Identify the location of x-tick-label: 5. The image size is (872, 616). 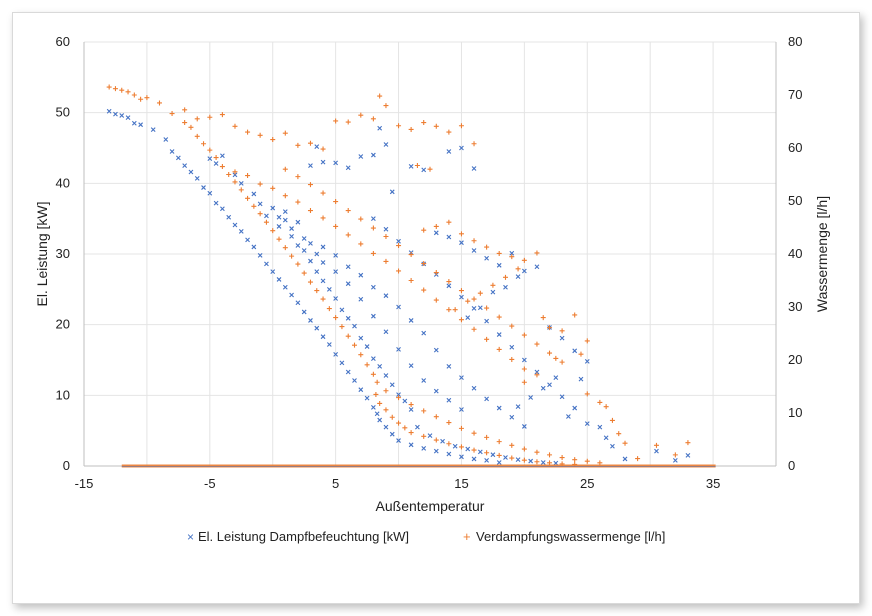
(335, 483).